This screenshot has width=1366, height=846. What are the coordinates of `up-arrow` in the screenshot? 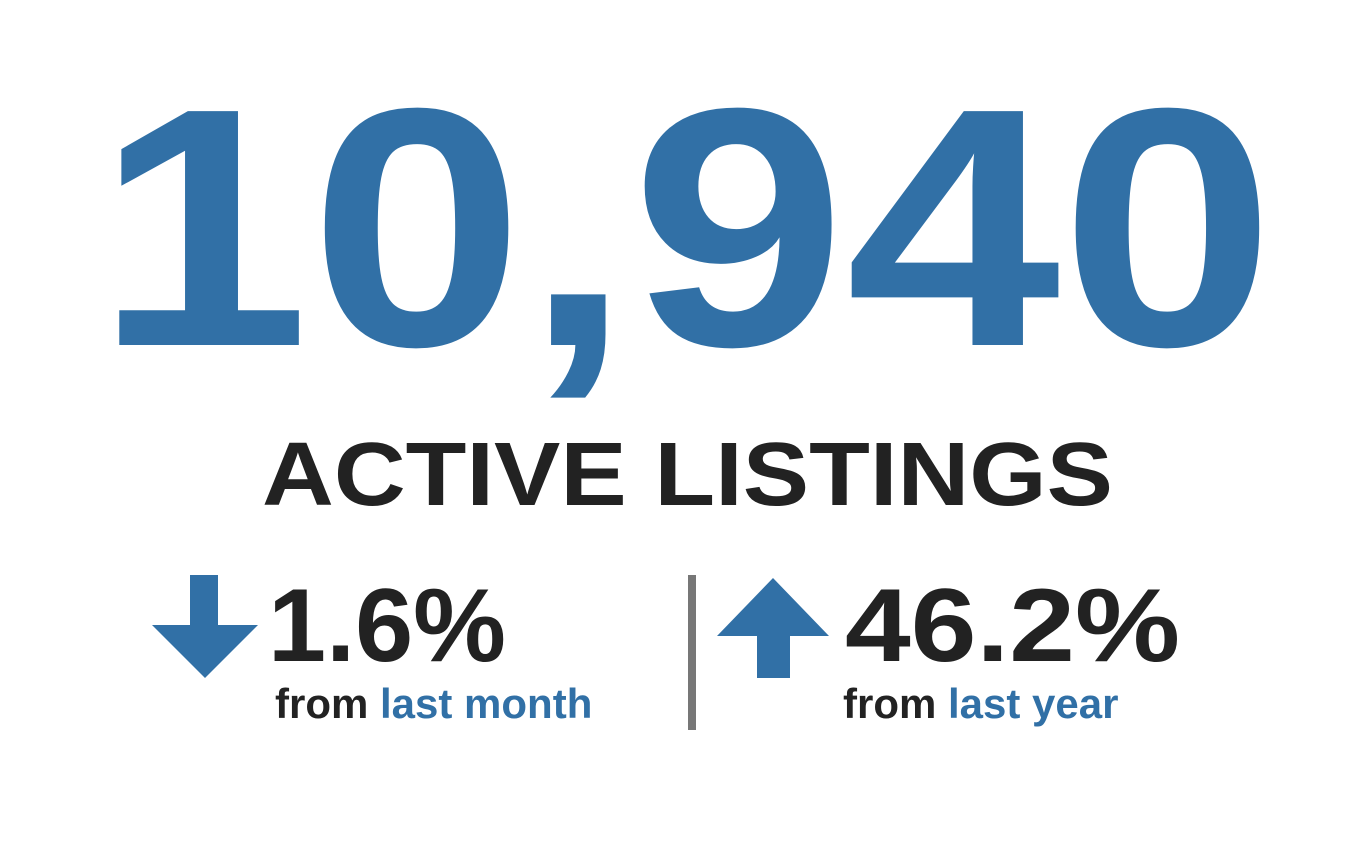 It's located at (773, 628).